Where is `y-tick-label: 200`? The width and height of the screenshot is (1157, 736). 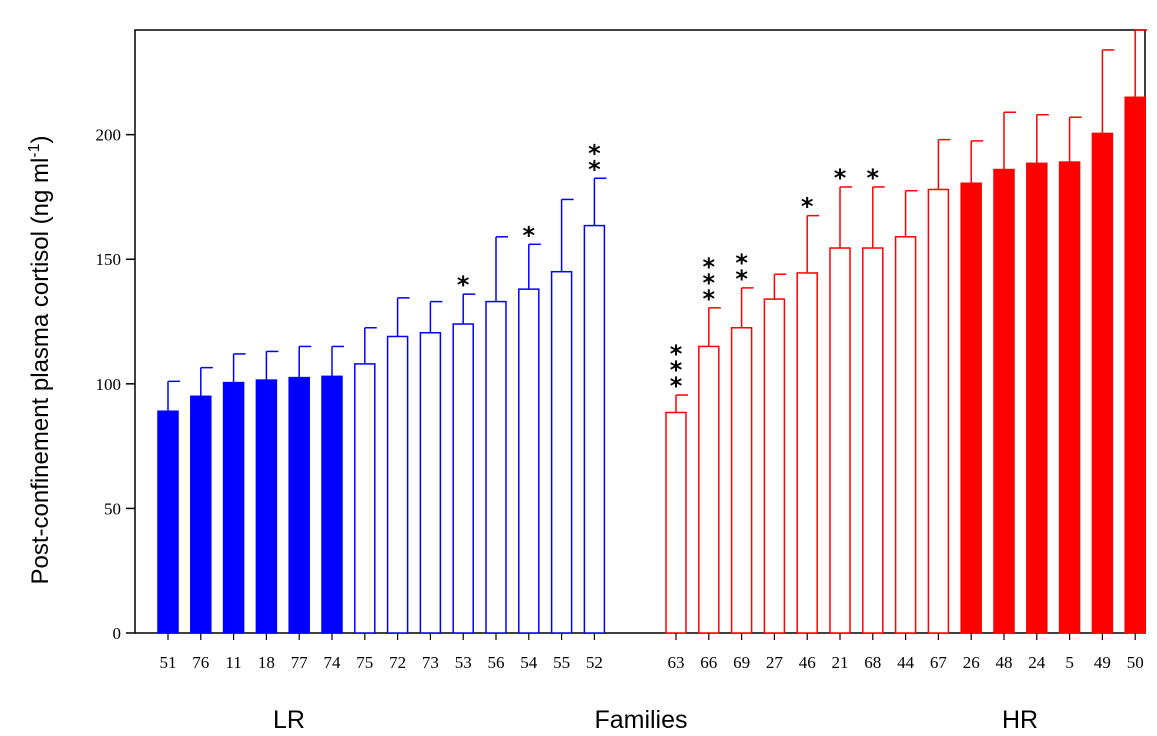 y-tick-label: 200 is located at coordinates (109, 135).